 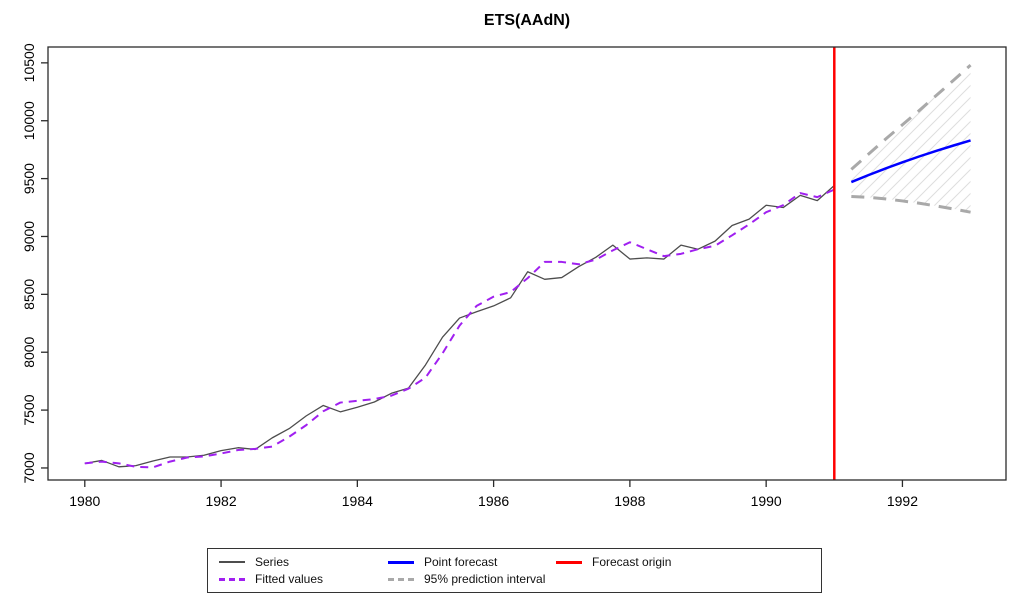 What do you see at coordinates (911, 204) in the screenshot?
I see `prediction-interval-lower-line` at bounding box center [911, 204].